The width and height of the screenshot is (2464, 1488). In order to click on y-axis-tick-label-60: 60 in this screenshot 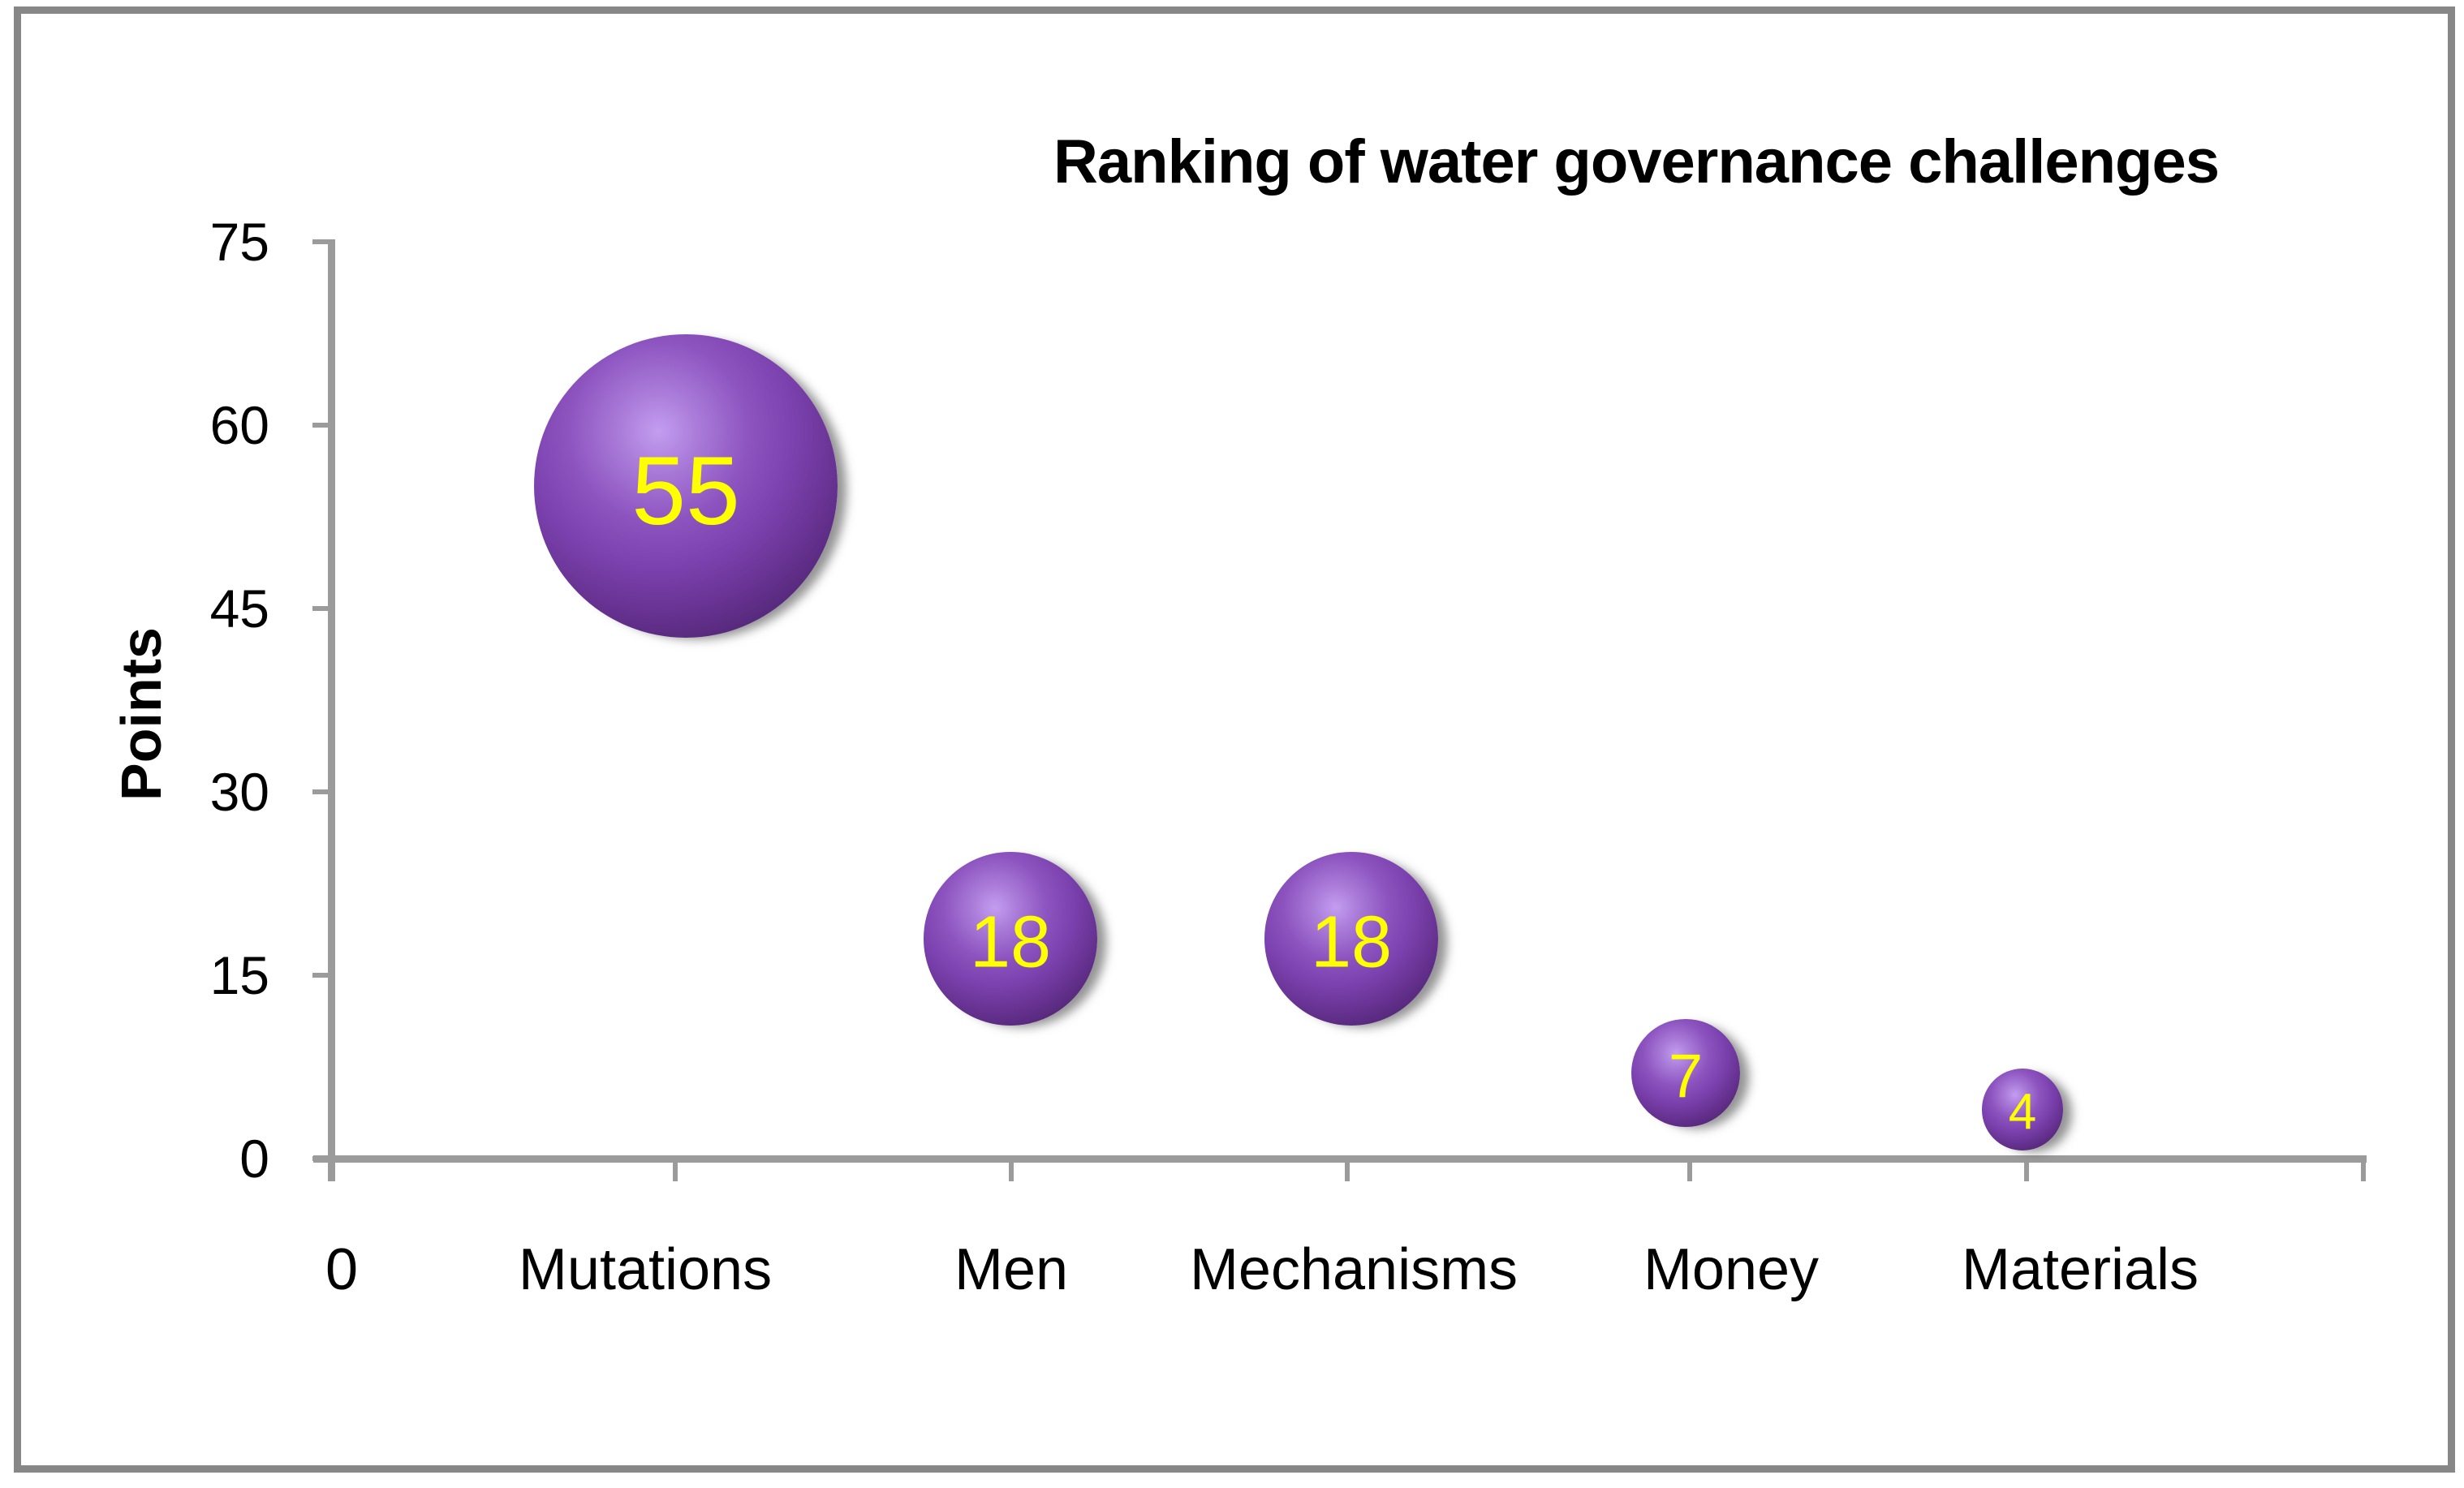, I will do `click(239, 424)`.